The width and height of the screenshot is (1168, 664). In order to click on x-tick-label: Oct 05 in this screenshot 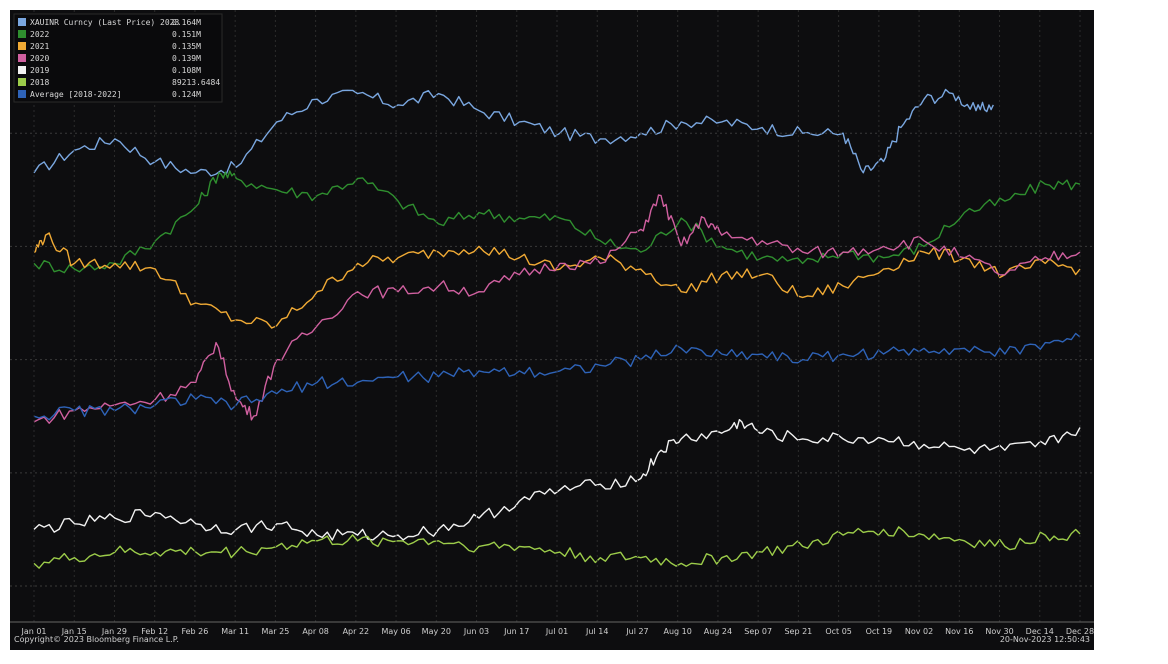, I will do `click(838, 631)`.